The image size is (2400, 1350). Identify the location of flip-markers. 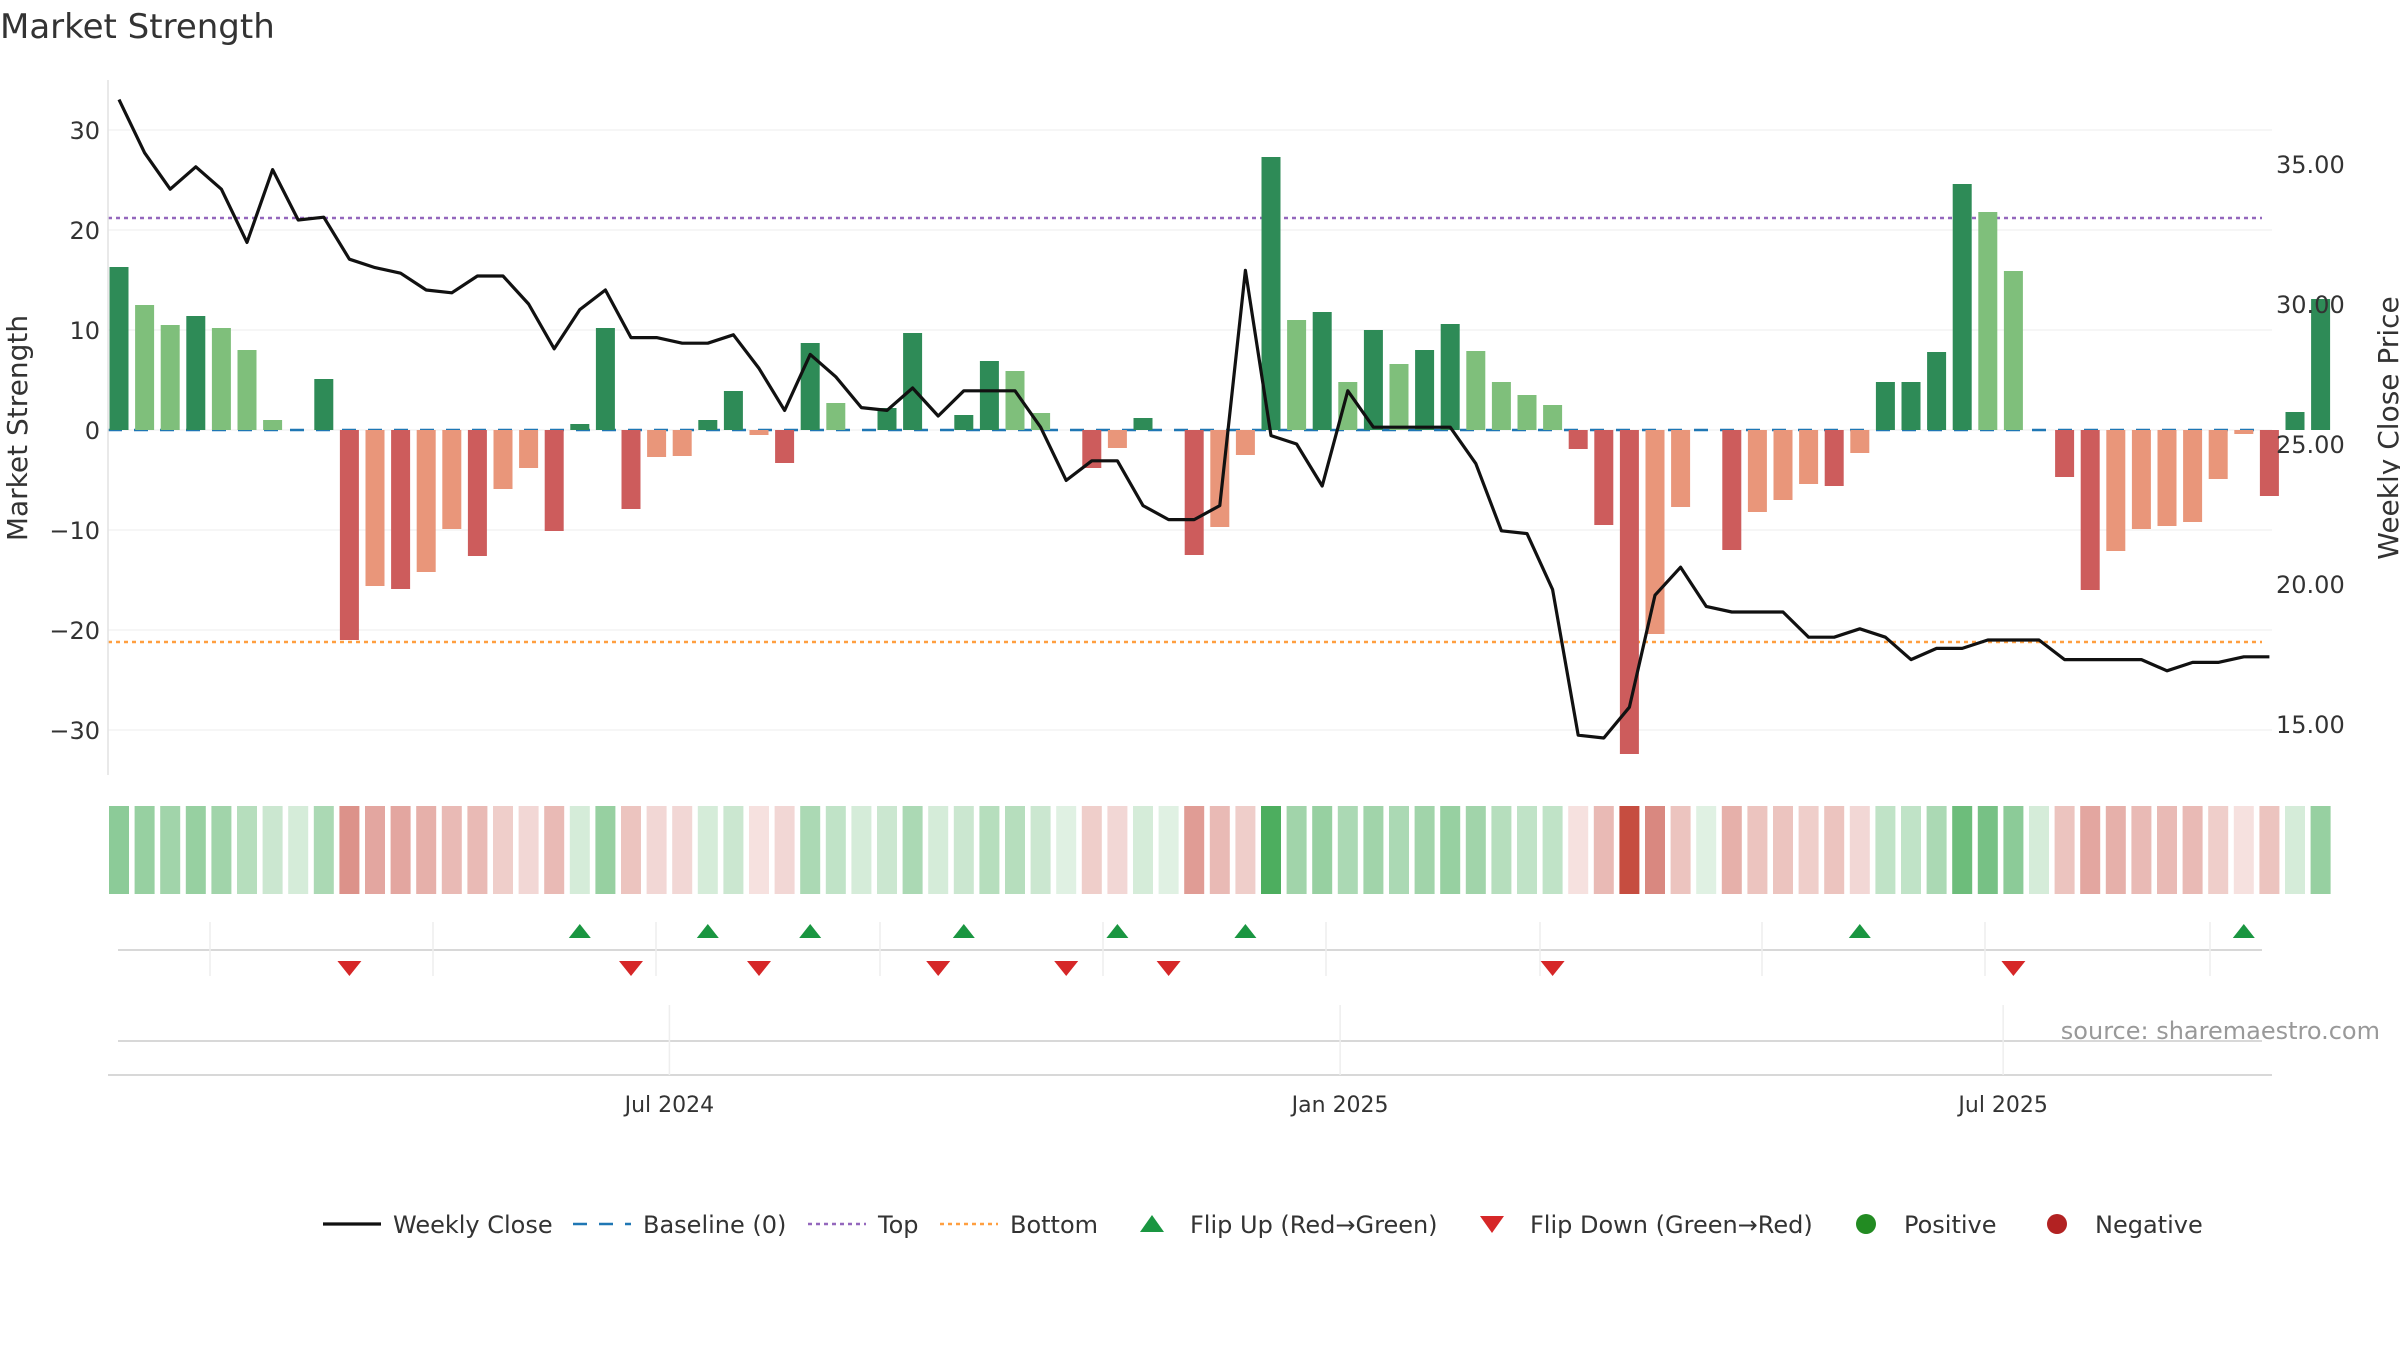
(1190, 999).